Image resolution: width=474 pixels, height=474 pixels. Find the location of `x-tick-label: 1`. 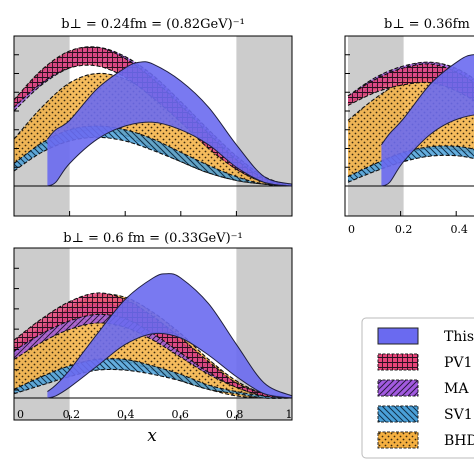

x-tick-label: 1 is located at coordinates (289, 414).